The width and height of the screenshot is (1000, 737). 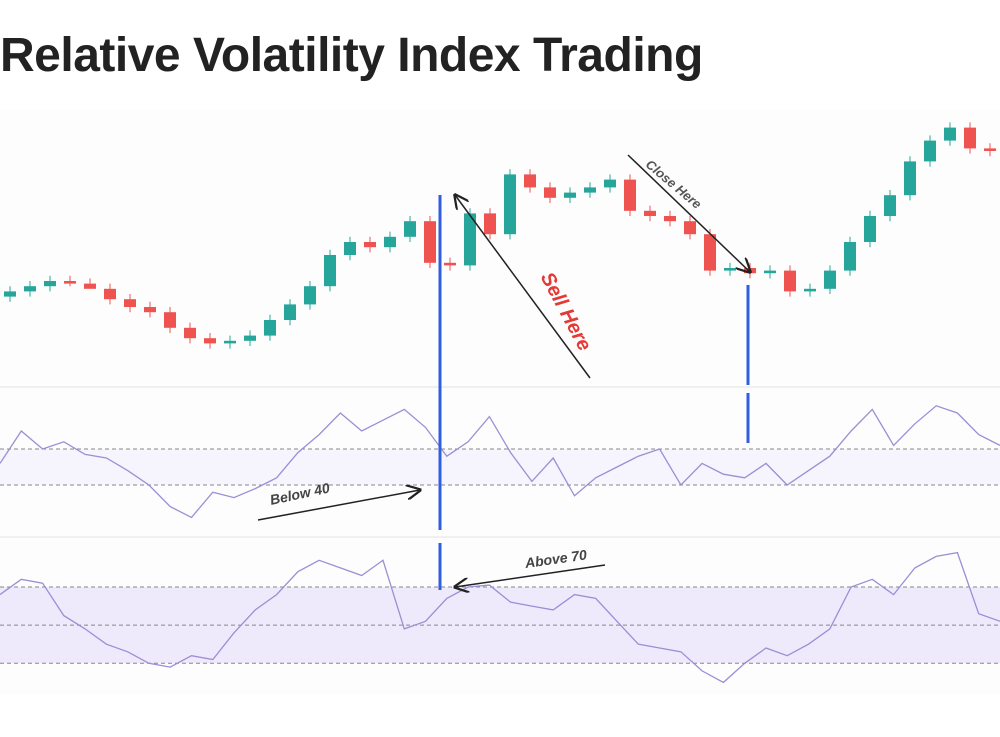 I want to click on level-band, so click(x=500, y=467).